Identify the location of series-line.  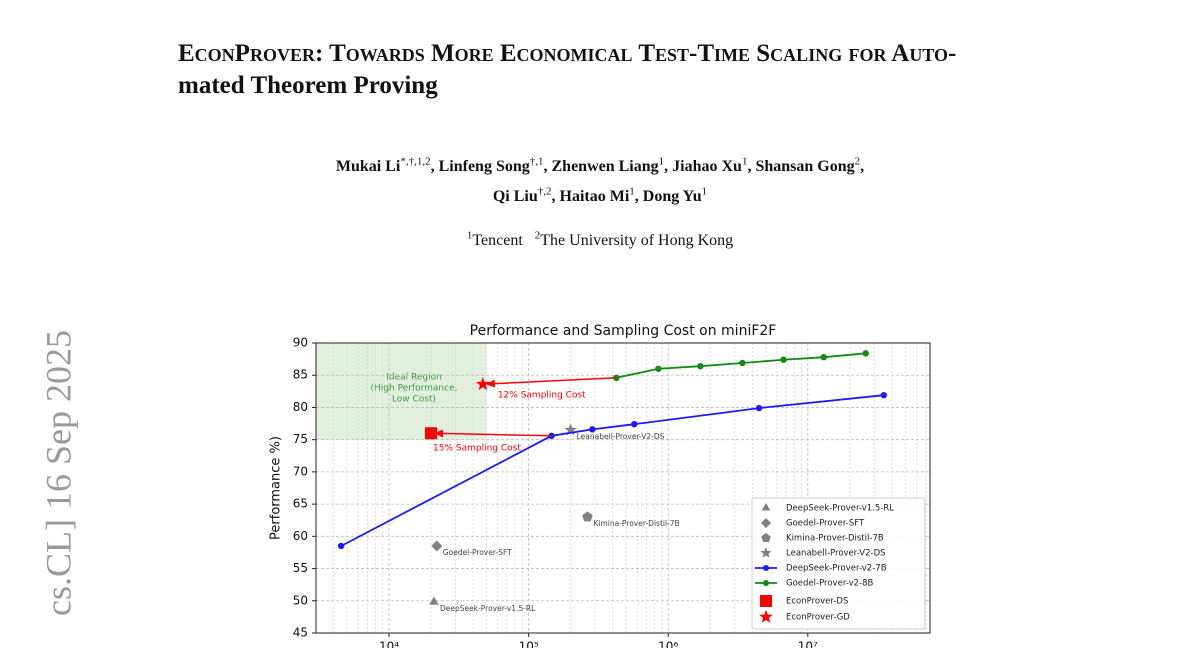
(612, 470).